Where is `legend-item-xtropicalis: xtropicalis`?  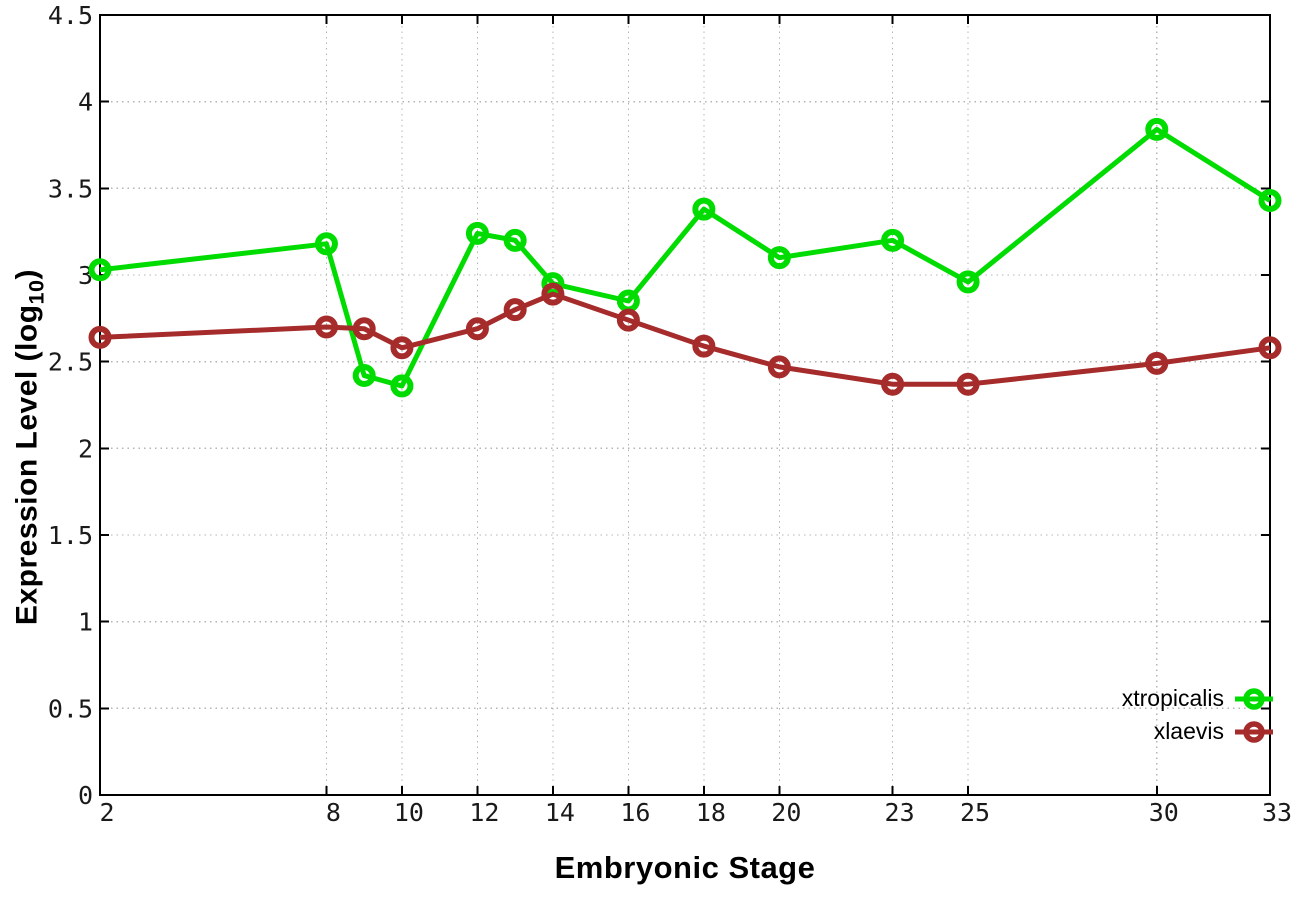 legend-item-xtropicalis: xtropicalis is located at coordinates (1198, 698).